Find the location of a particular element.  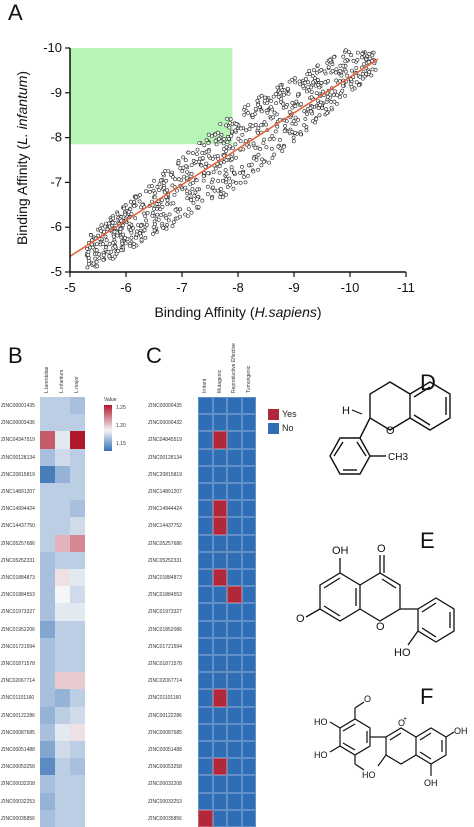

struct-f-charge: + is located at coordinates (405, 719).